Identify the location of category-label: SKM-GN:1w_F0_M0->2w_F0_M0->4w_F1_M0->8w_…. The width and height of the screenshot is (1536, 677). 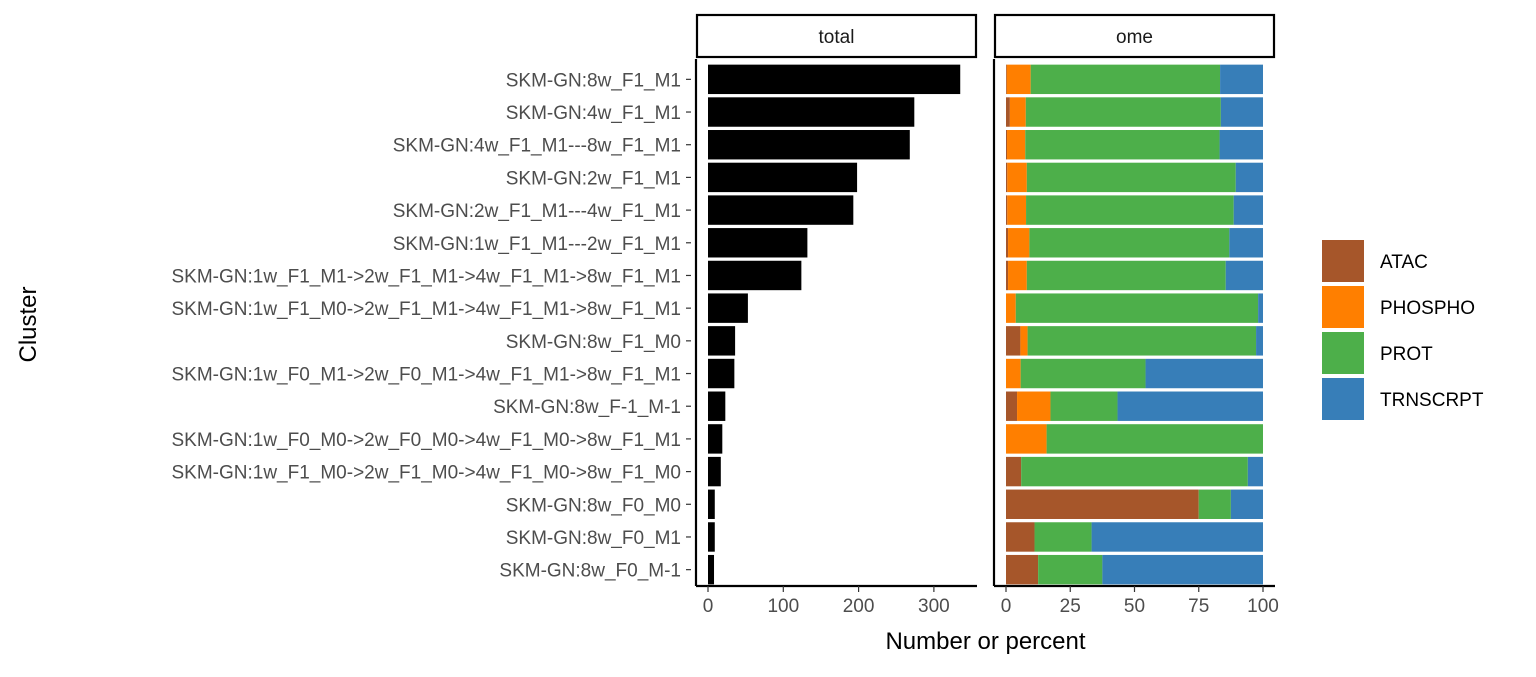
(426, 440).